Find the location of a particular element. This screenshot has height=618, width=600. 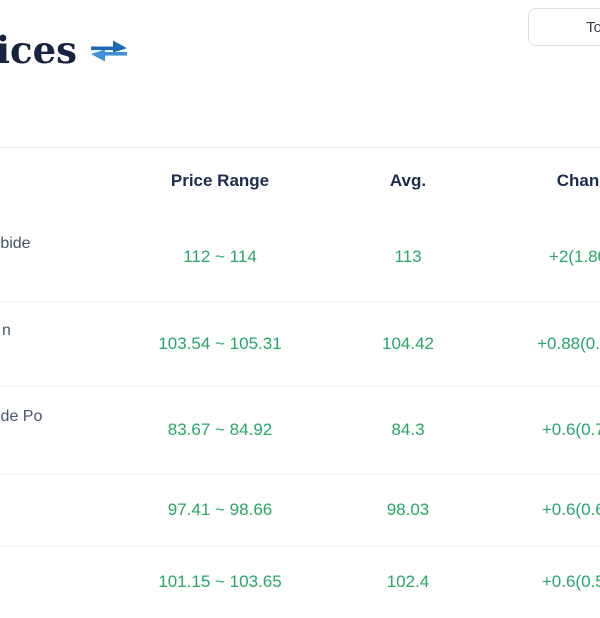

price-range-value: 103.54 ~ 105.31 is located at coordinates (220, 343).